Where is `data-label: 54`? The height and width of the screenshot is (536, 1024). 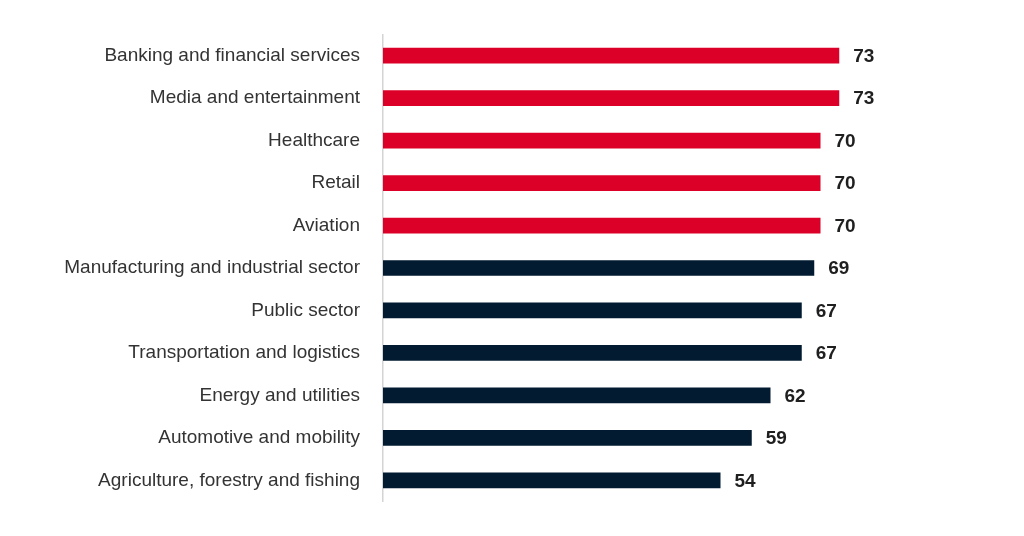 data-label: 54 is located at coordinates (745, 480).